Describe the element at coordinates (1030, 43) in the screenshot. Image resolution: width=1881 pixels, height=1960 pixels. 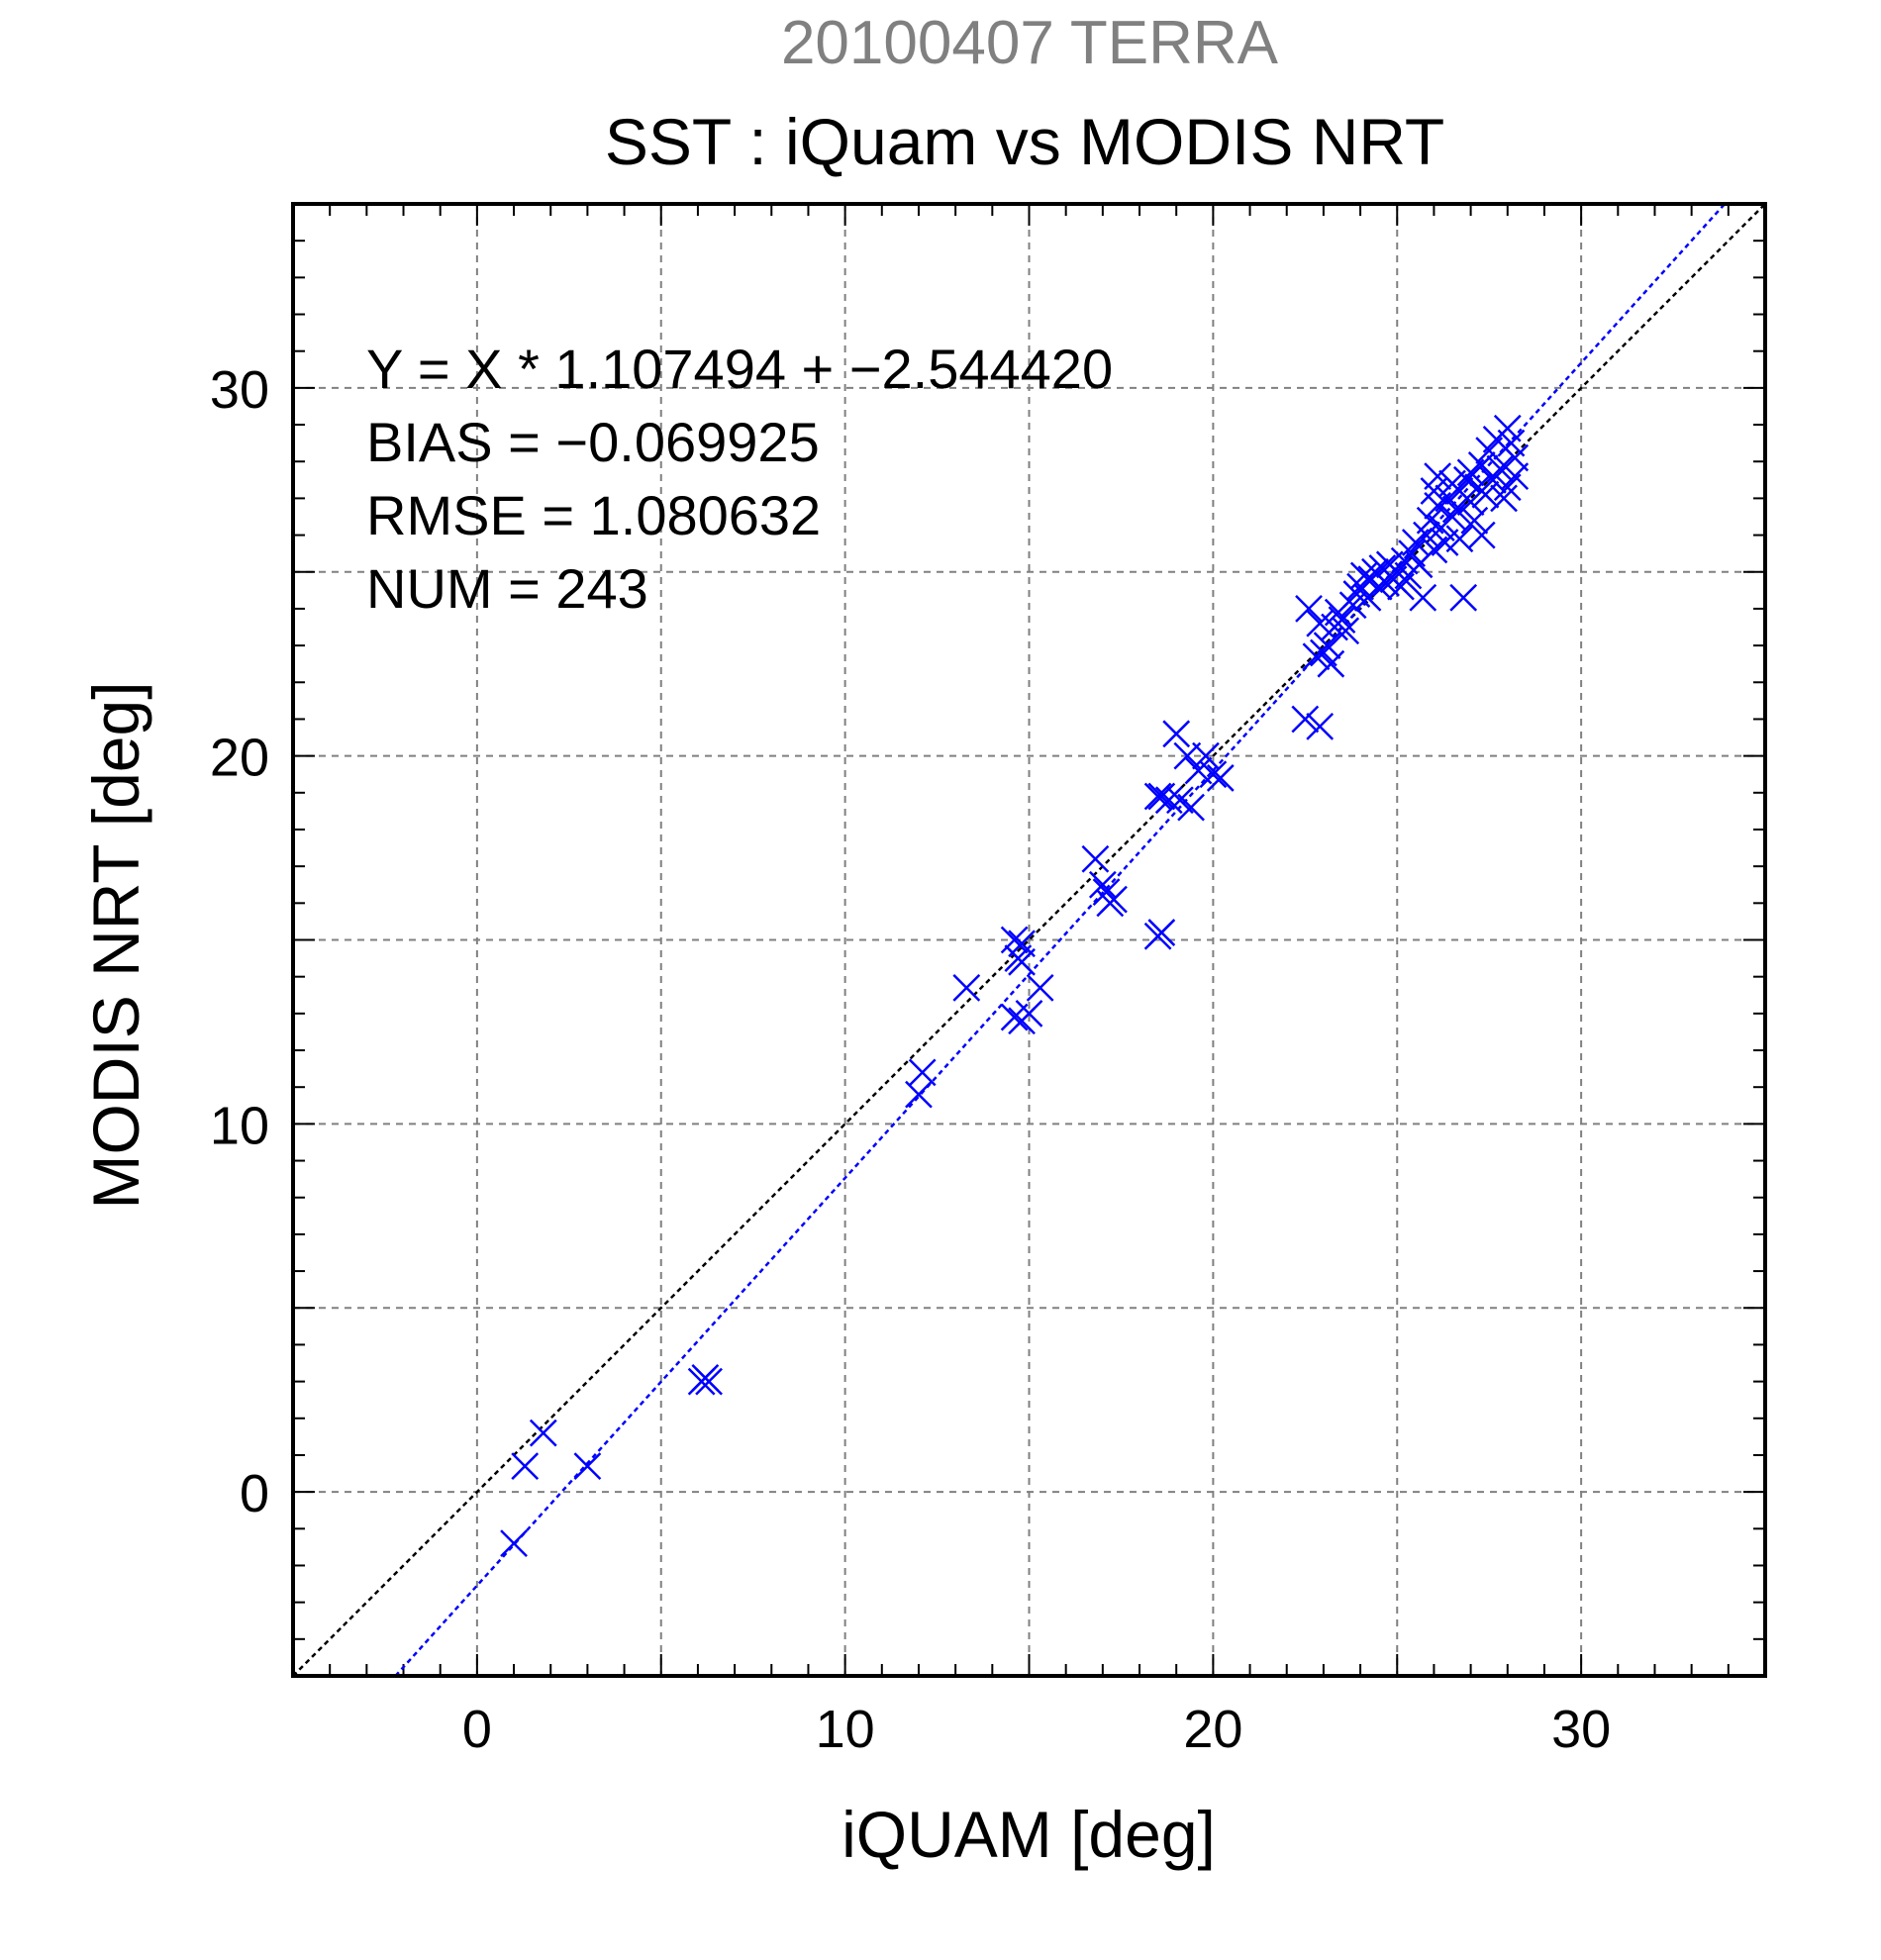
I see `chart-title-top: 20100407 TERRA` at that location.